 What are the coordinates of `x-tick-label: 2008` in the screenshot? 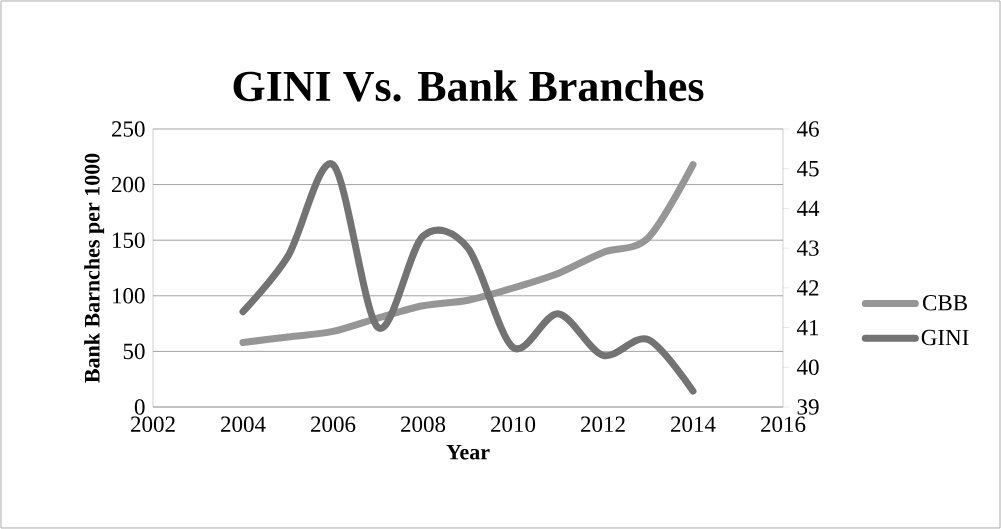 It's located at (423, 424).